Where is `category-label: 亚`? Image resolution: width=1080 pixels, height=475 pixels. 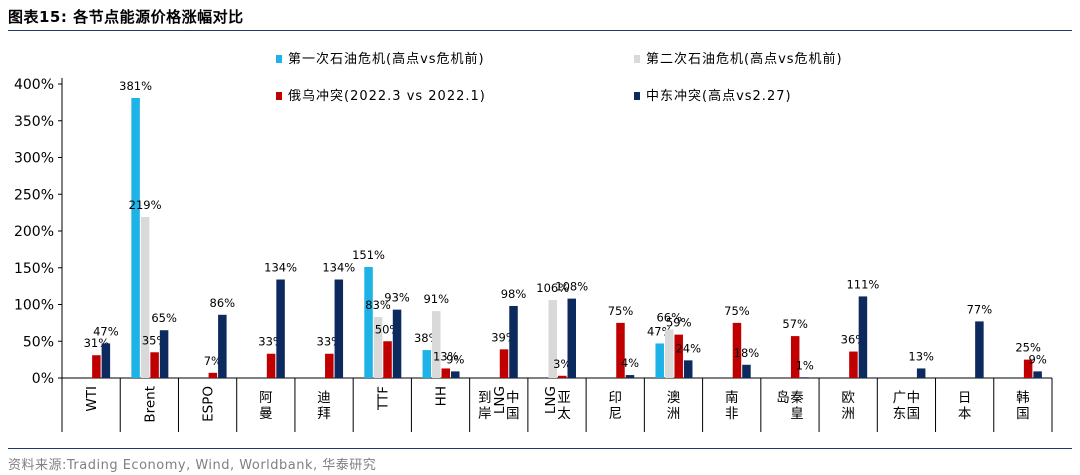 category-label: 亚 is located at coordinates (564, 398).